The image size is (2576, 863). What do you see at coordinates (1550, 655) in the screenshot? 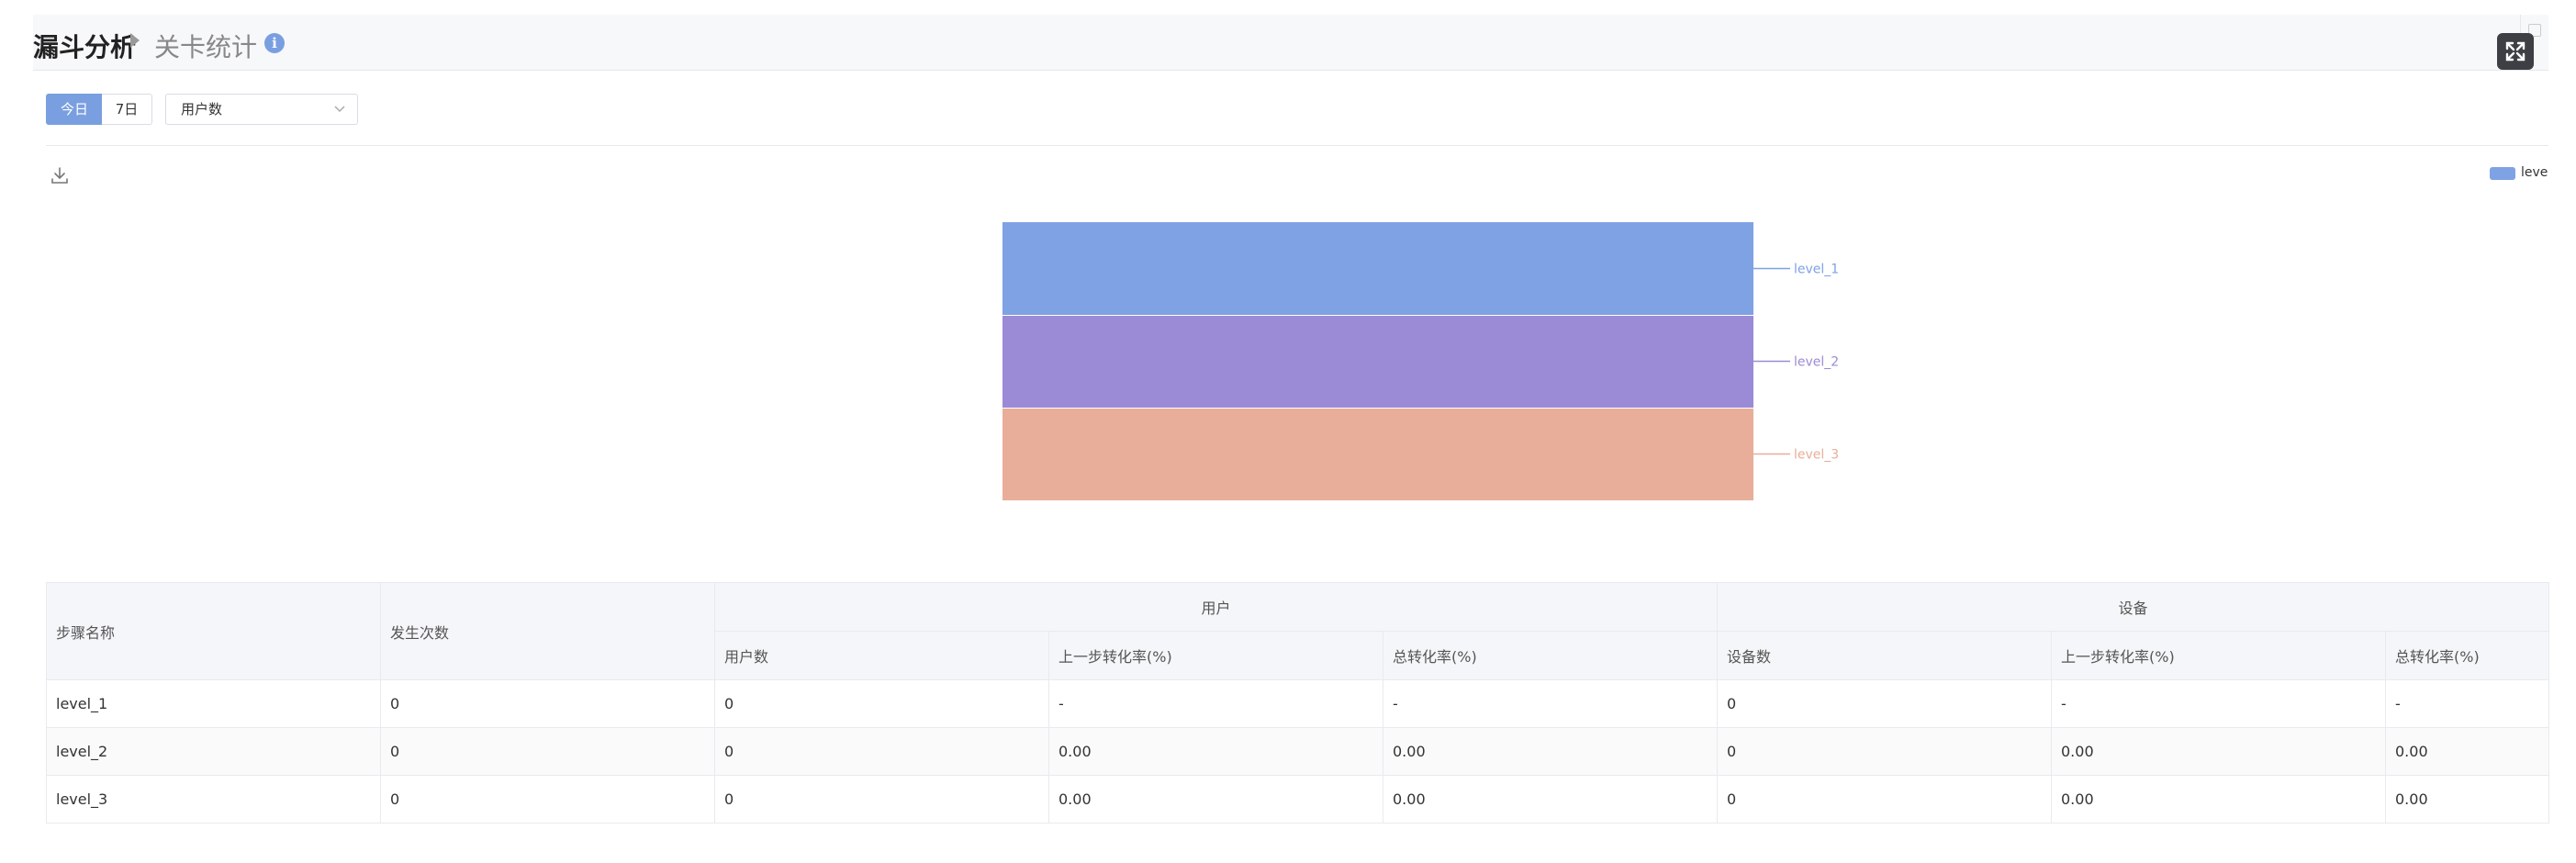
I see `col-user-total-rate: 总转化率(%)` at bounding box center [1550, 655].